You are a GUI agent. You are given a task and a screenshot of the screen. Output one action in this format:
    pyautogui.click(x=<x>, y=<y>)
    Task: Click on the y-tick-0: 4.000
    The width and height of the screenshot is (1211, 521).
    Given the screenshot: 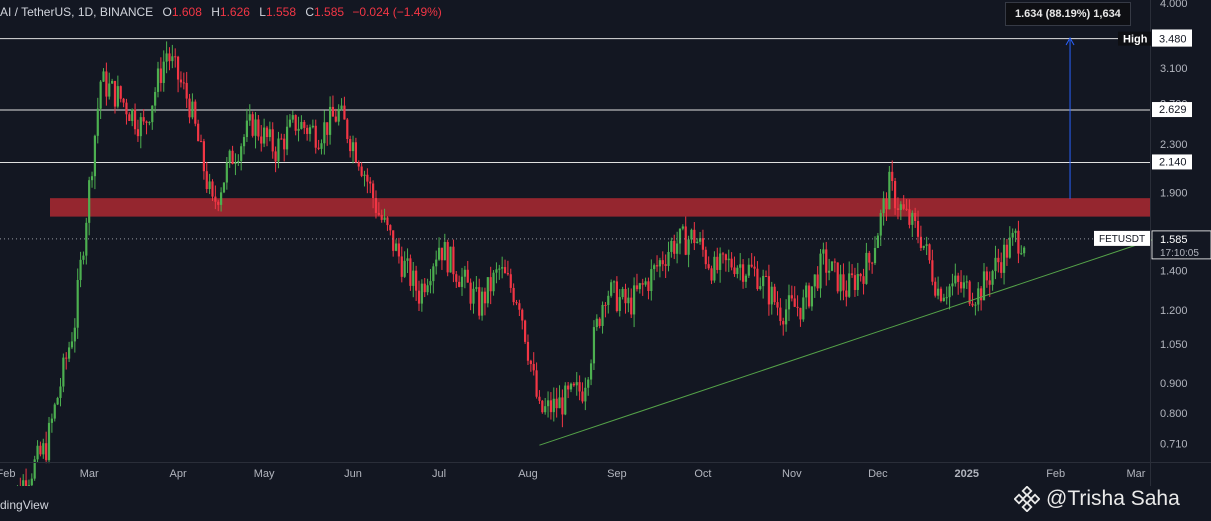 What is the action you would take?
    pyautogui.click(x=1174, y=5)
    